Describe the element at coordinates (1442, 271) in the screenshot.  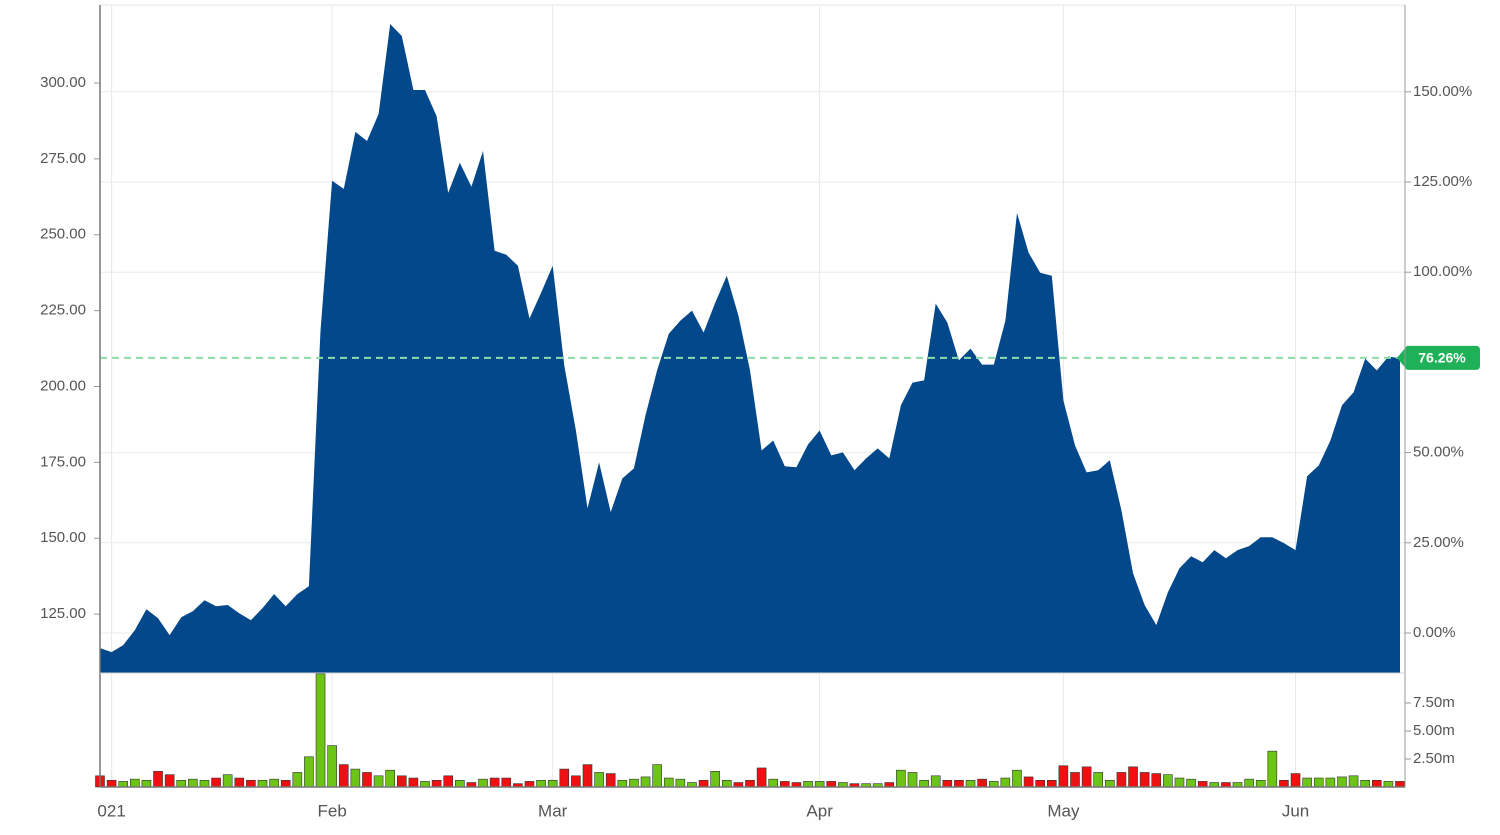
I see `y2-tick-label: 100.00%` at that location.